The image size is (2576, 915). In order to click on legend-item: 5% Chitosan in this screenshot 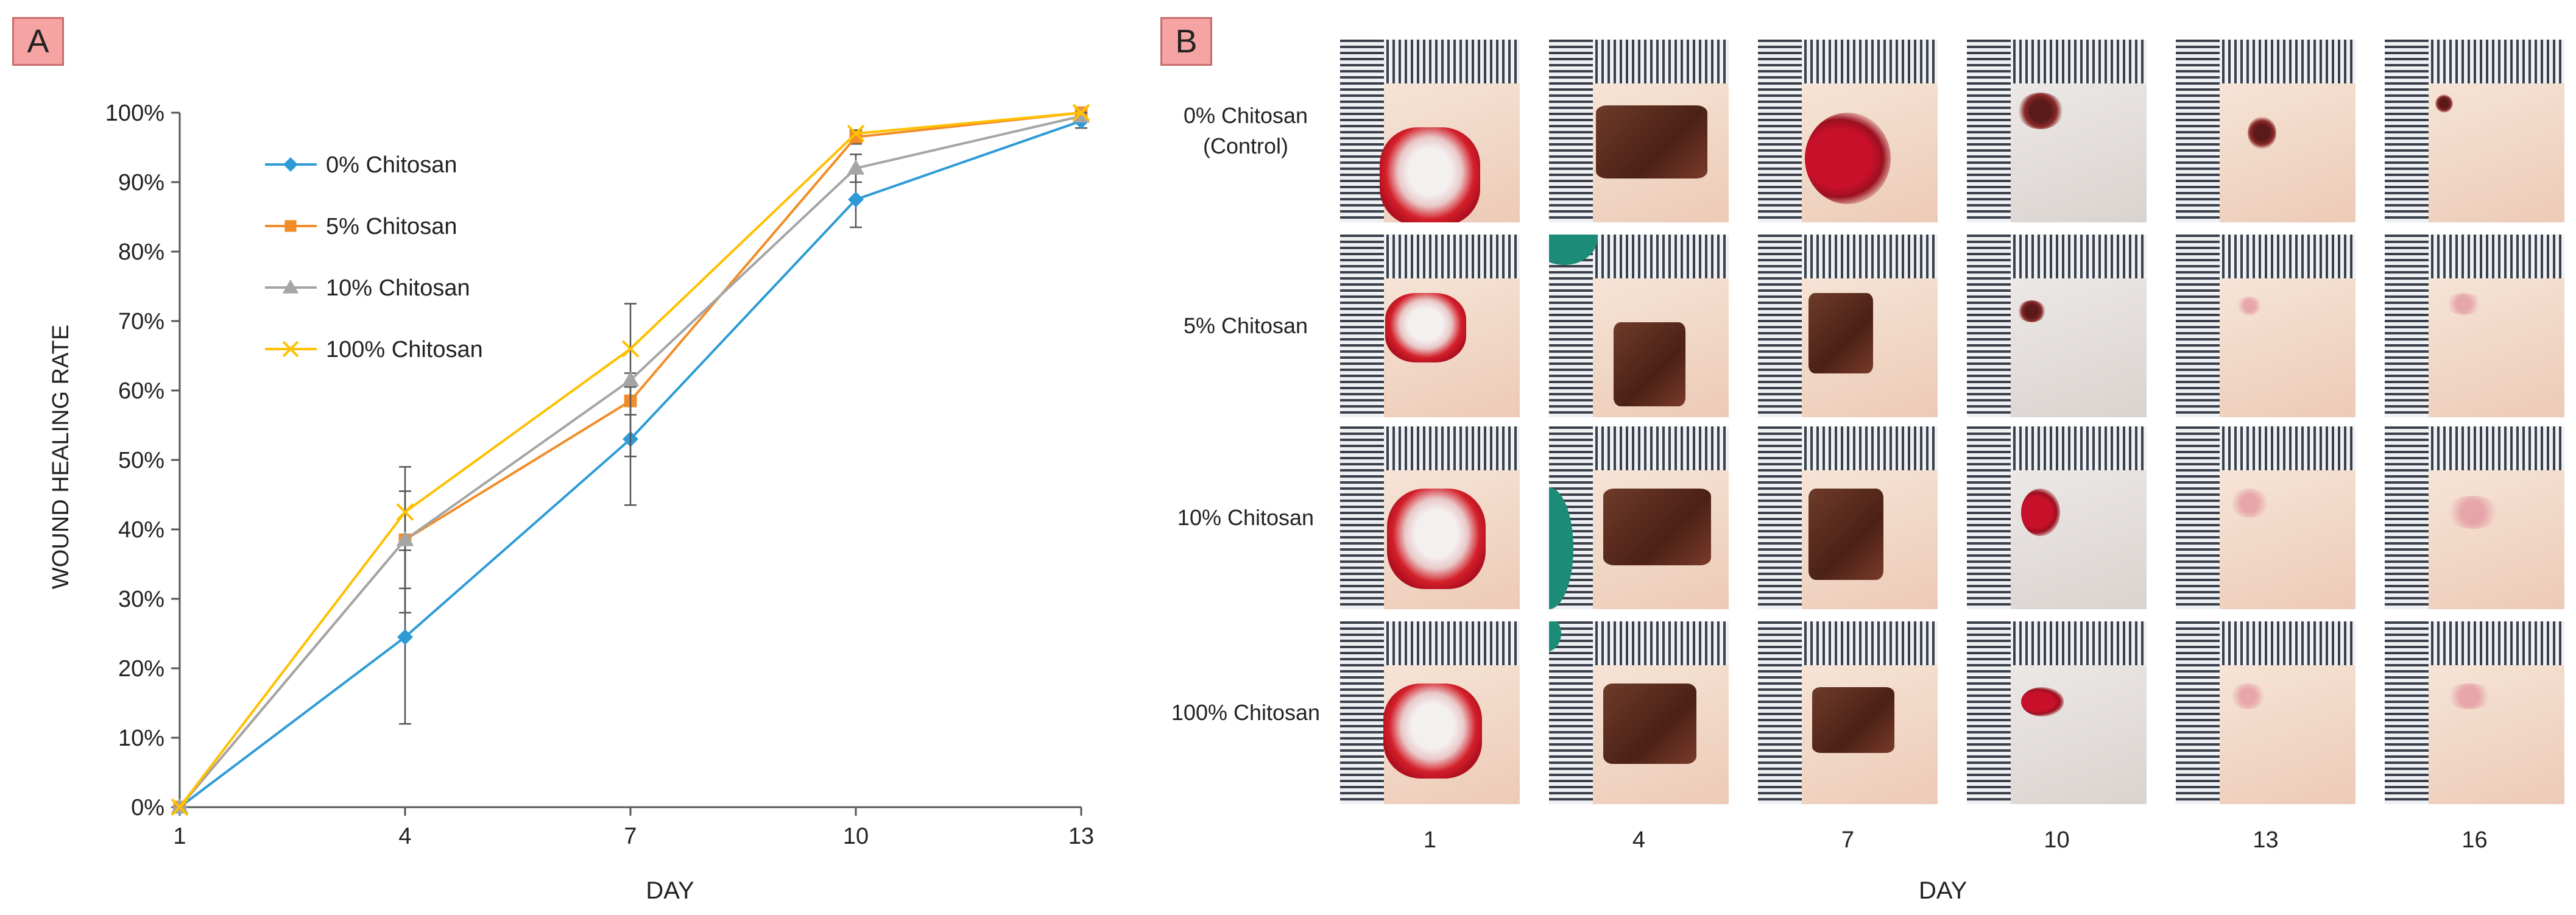, I will do `click(361, 227)`.